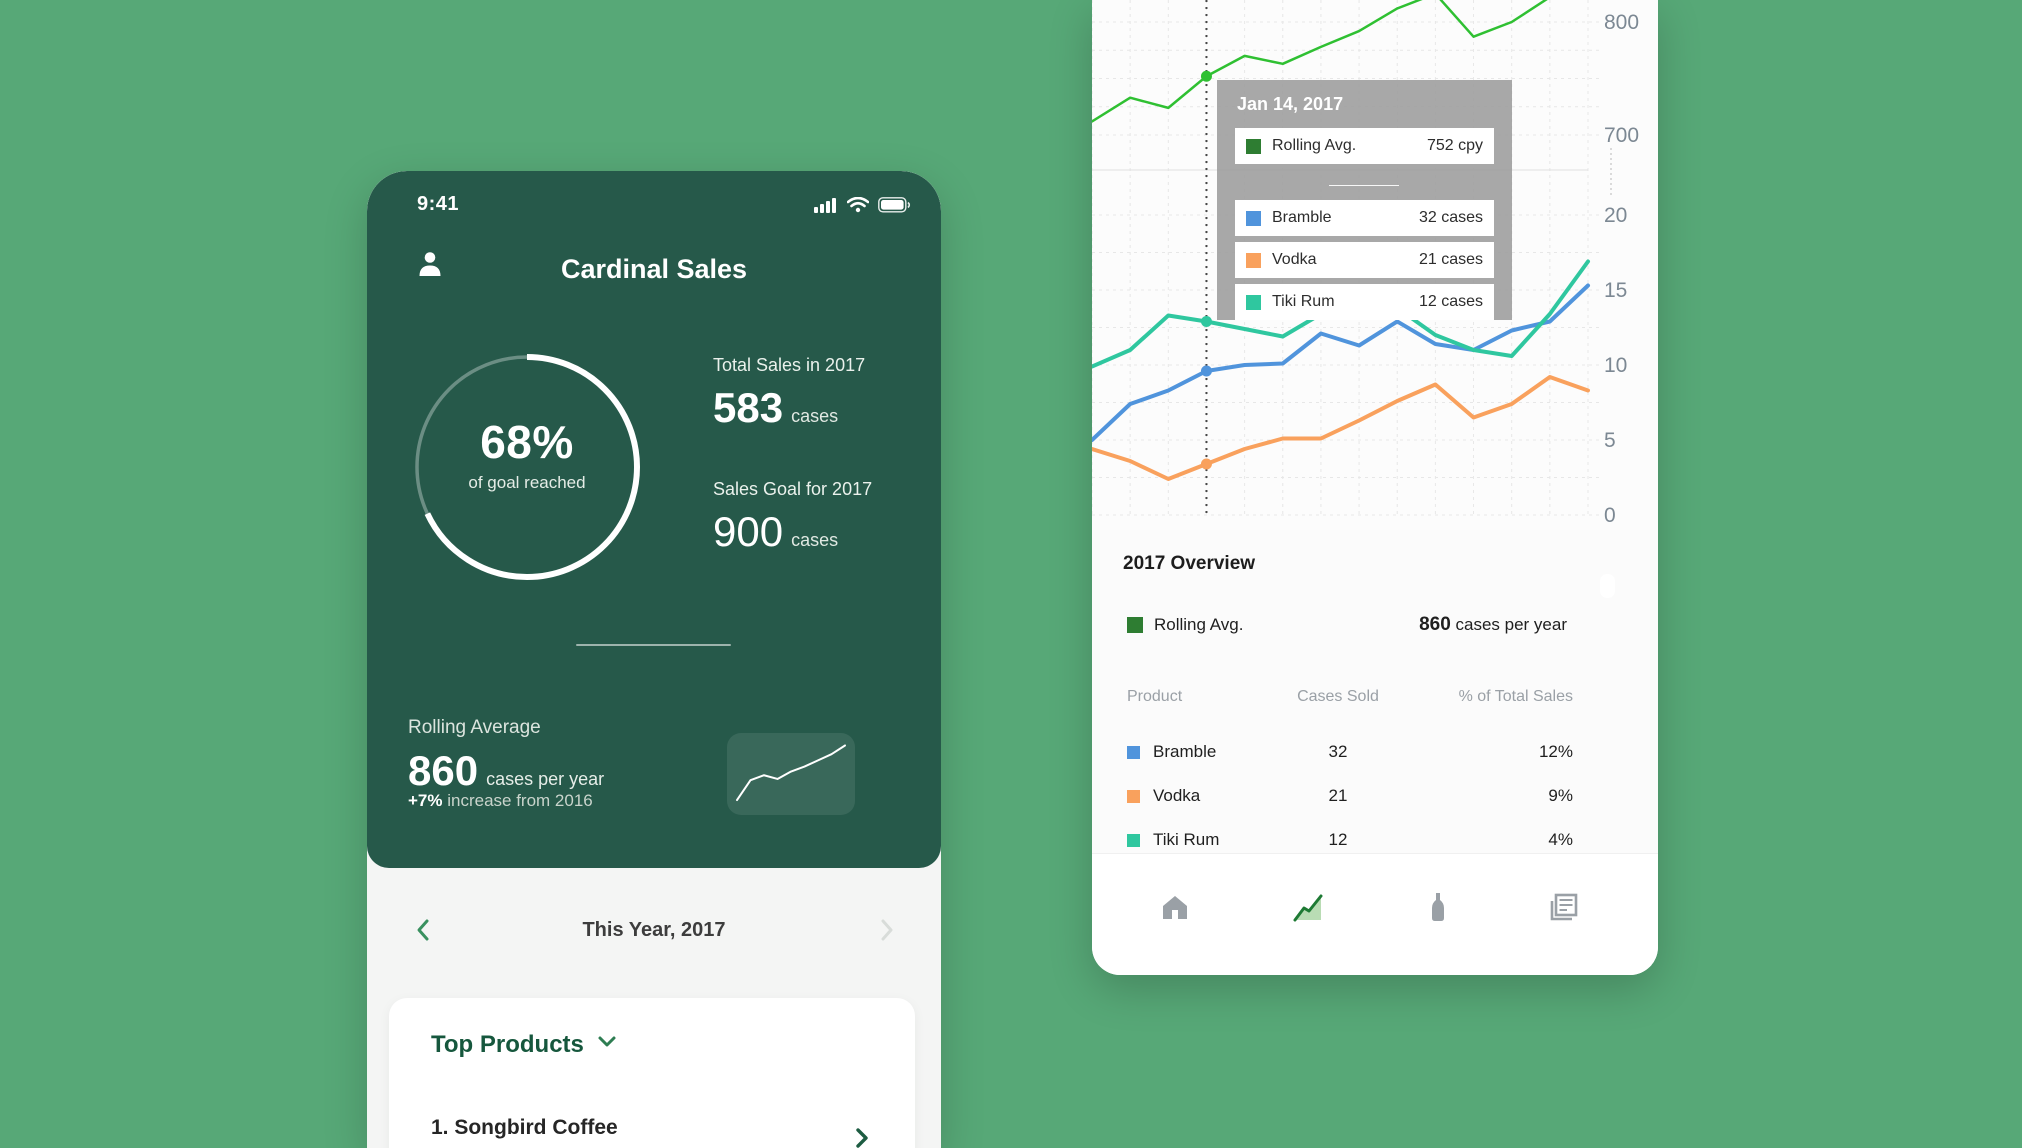 The height and width of the screenshot is (1148, 2022). I want to click on overview-title: 2017 Overview, so click(1189, 563).